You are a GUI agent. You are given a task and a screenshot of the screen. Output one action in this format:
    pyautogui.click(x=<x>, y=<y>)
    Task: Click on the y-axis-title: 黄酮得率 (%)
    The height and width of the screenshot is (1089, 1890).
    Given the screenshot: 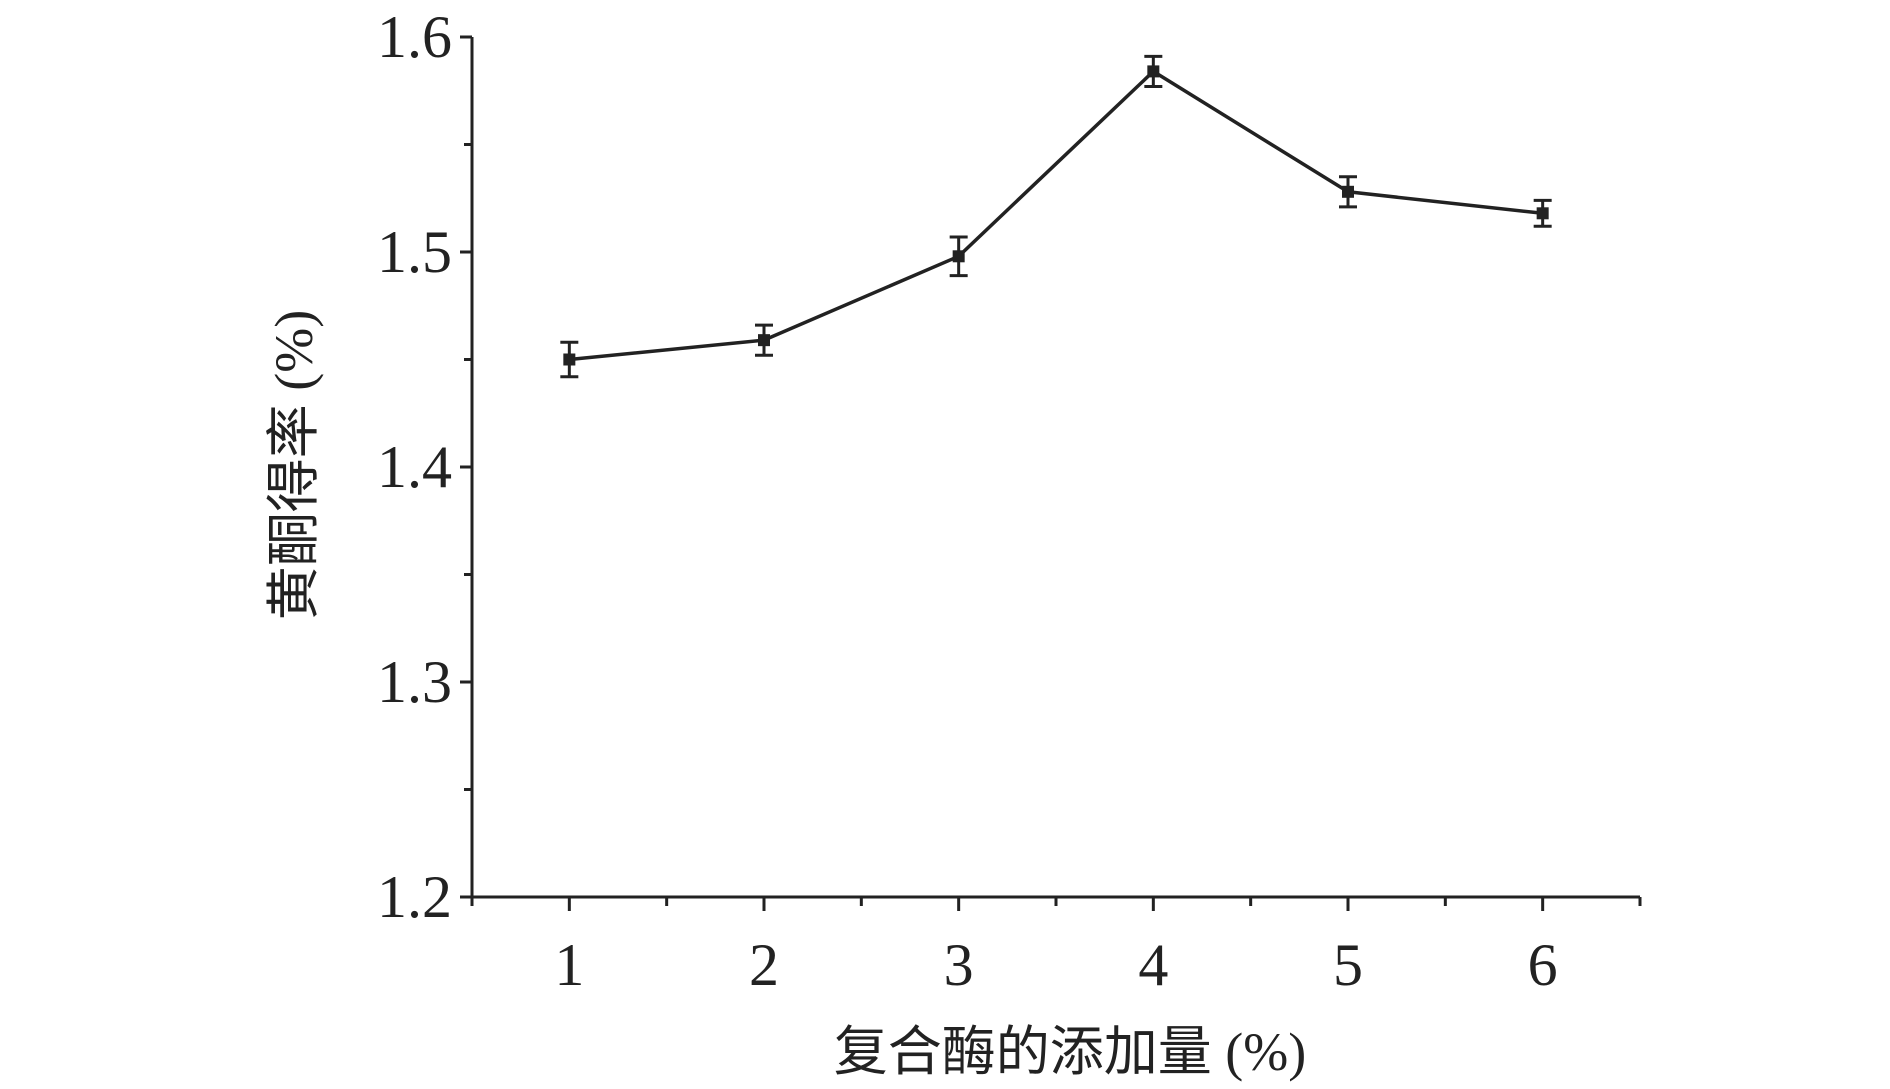 What is the action you would take?
    pyautogui.click(x=294, y=465)
    